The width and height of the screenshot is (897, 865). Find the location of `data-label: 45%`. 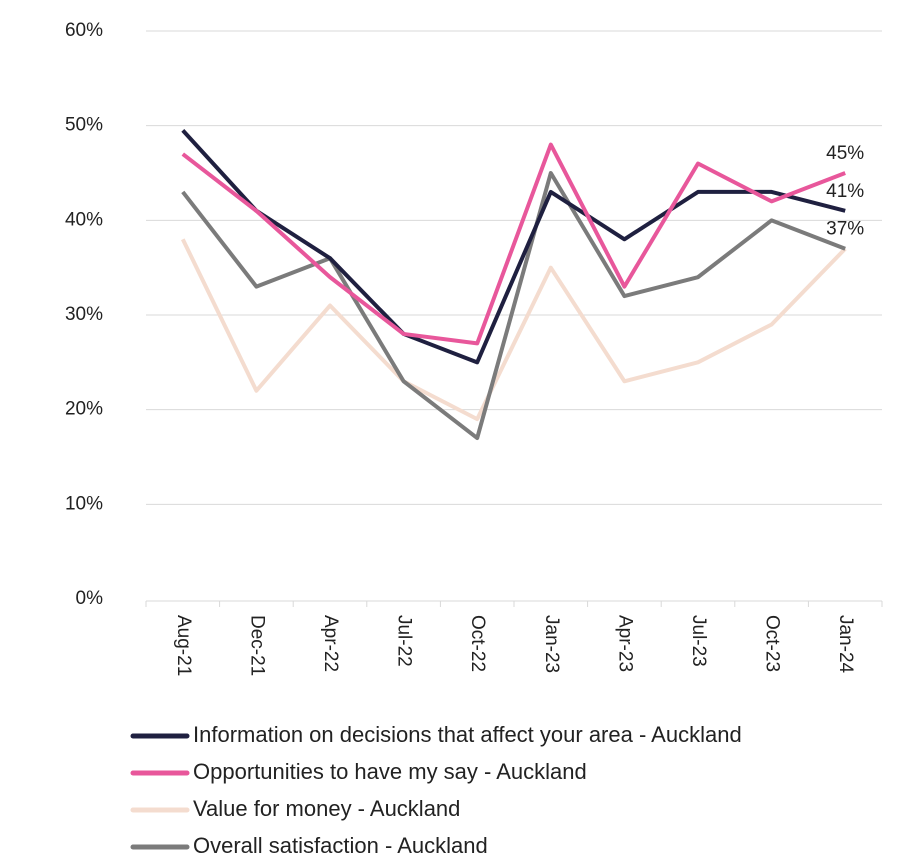

data-label: 45% is located at coordinates (845, 153).